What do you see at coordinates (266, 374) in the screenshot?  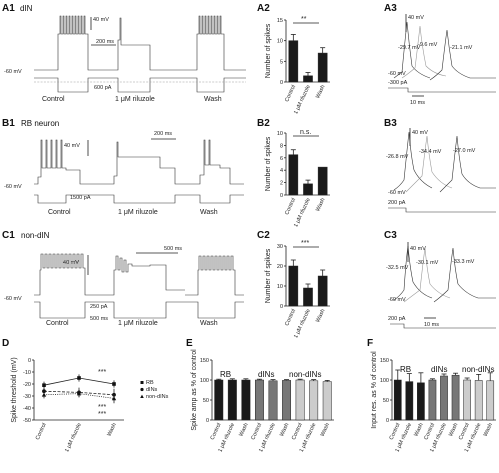 I see `group-e-dins: dINs` at bounding box center [266, 374].